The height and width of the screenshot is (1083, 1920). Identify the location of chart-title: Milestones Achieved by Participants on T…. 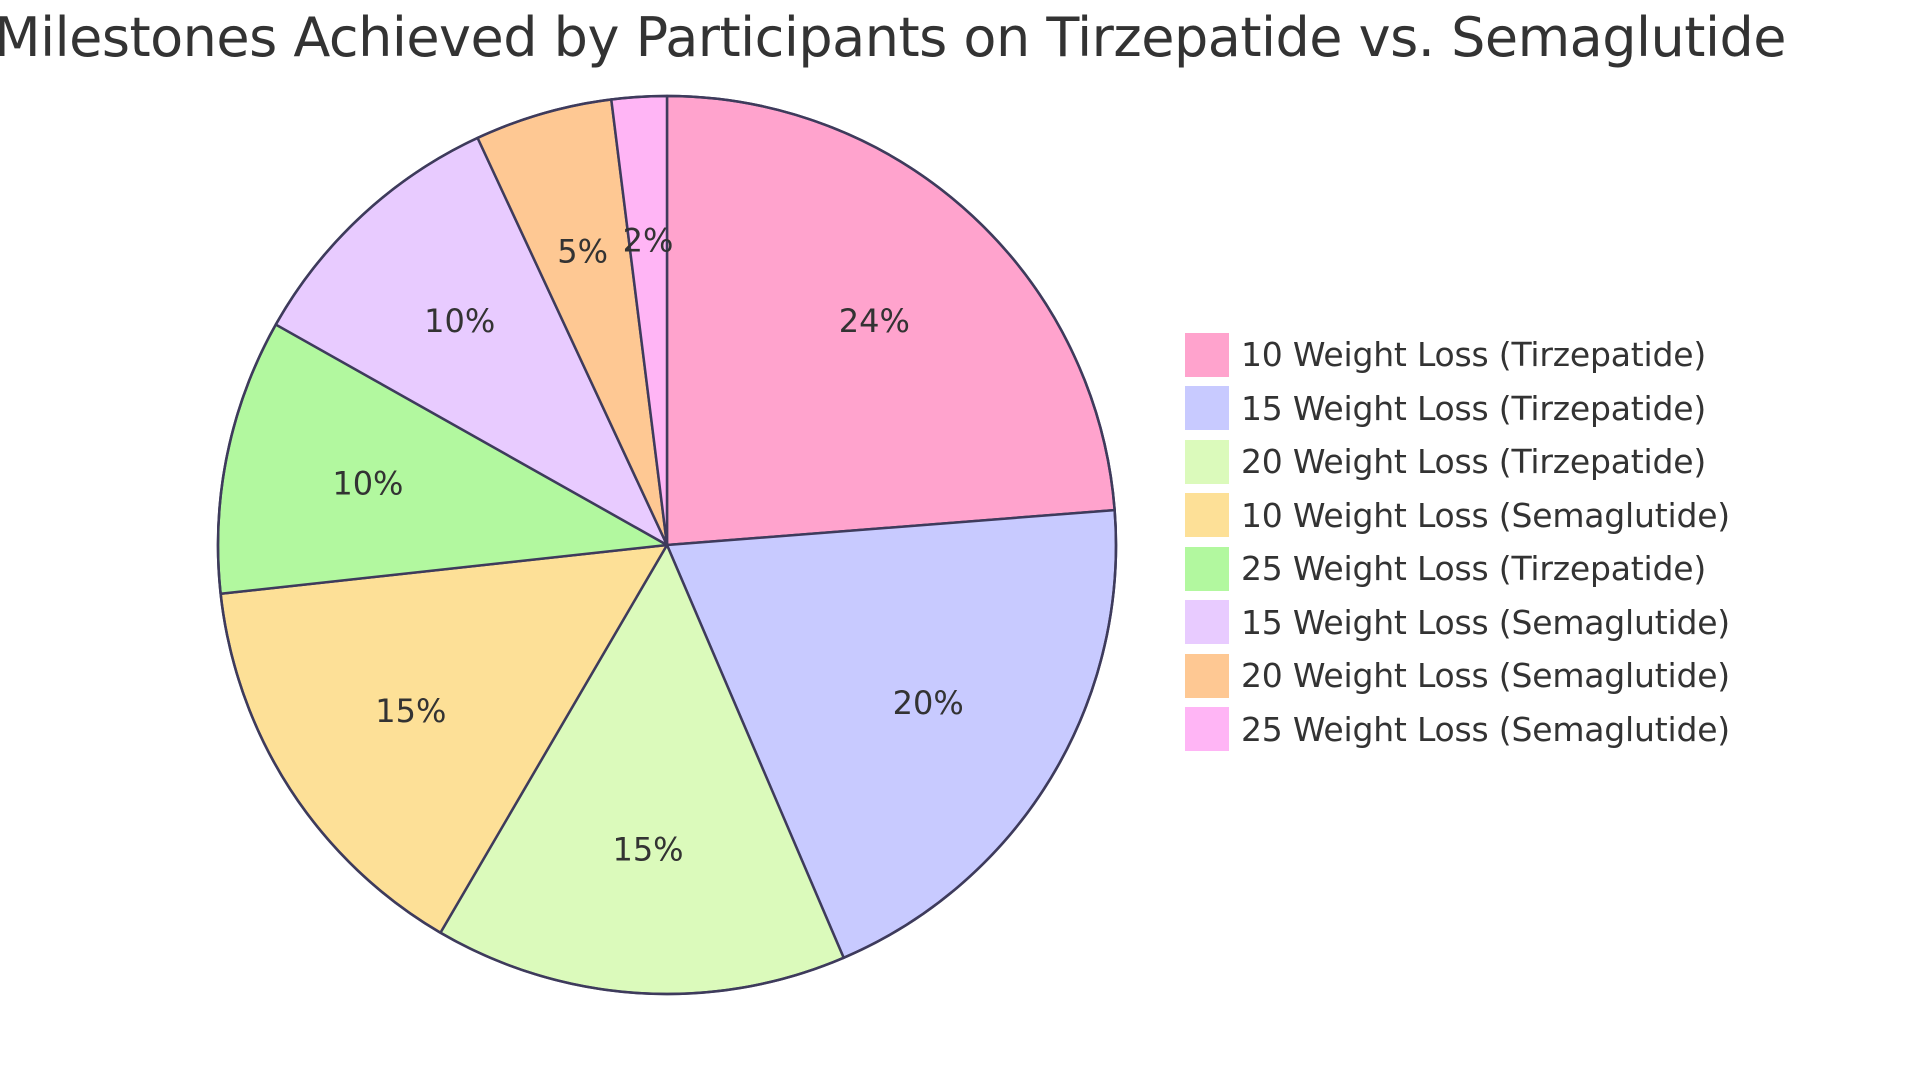
(893, 37).